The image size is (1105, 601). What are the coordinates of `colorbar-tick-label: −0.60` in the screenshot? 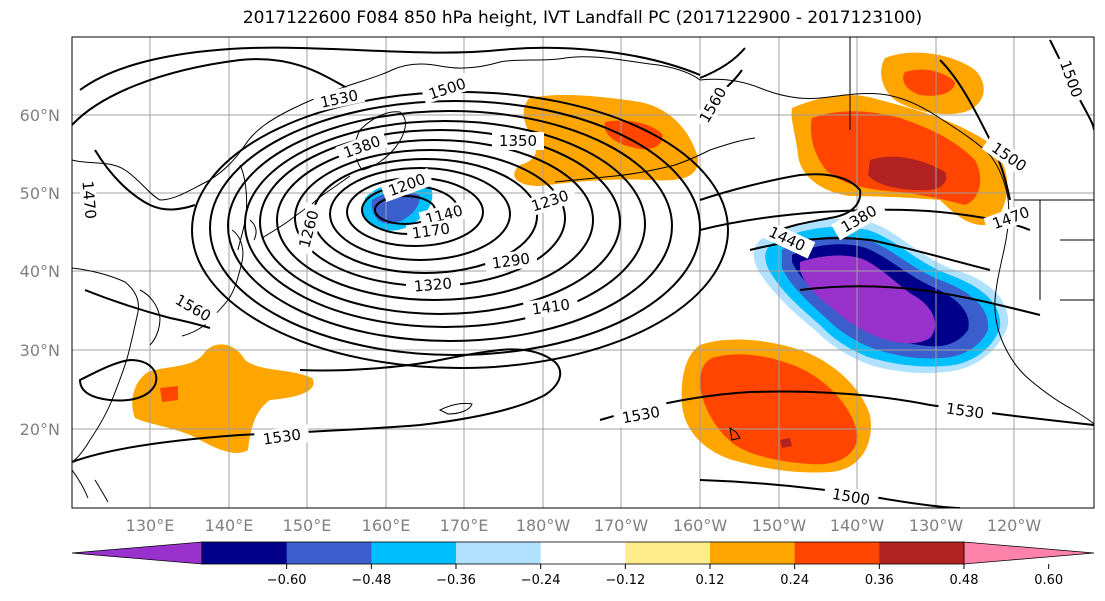 It's located at (287, 580).